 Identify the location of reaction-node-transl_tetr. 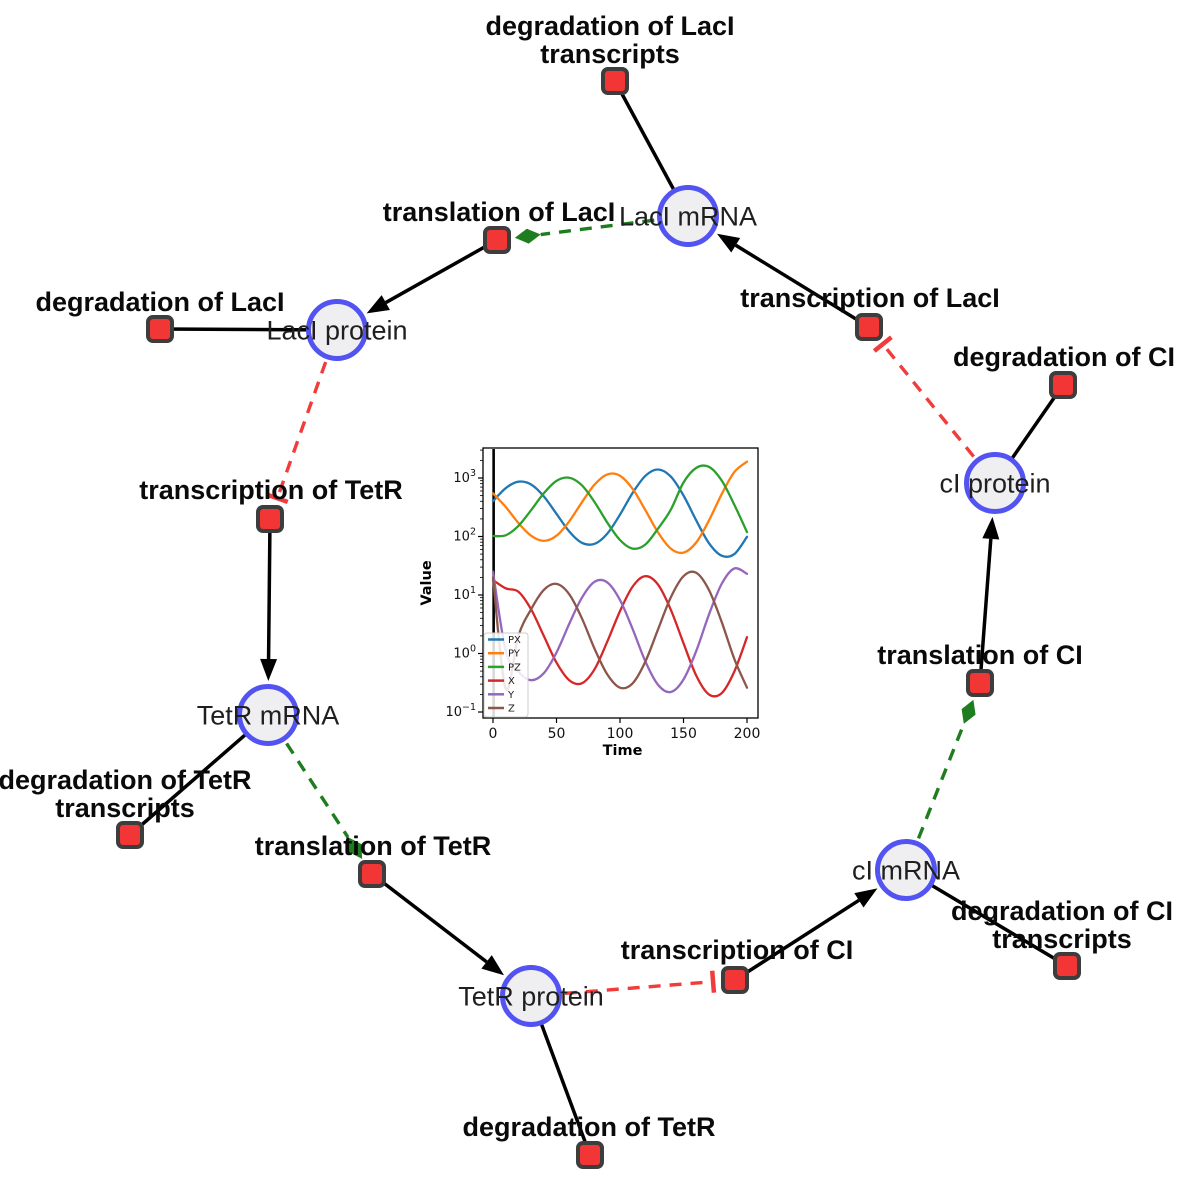
(372, 874).